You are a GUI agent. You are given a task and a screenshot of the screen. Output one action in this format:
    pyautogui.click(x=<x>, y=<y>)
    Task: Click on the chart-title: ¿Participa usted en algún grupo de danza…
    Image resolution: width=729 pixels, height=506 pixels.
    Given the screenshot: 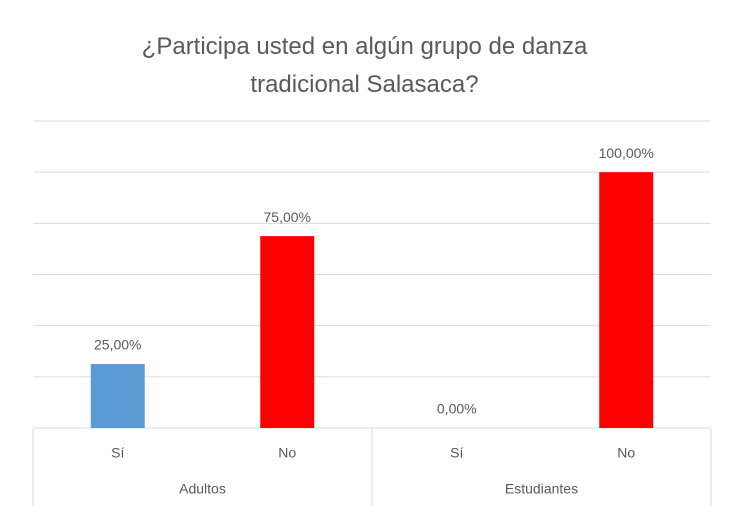 What is the action you would take?
    pyautogui.click(x=364, y=65)
    